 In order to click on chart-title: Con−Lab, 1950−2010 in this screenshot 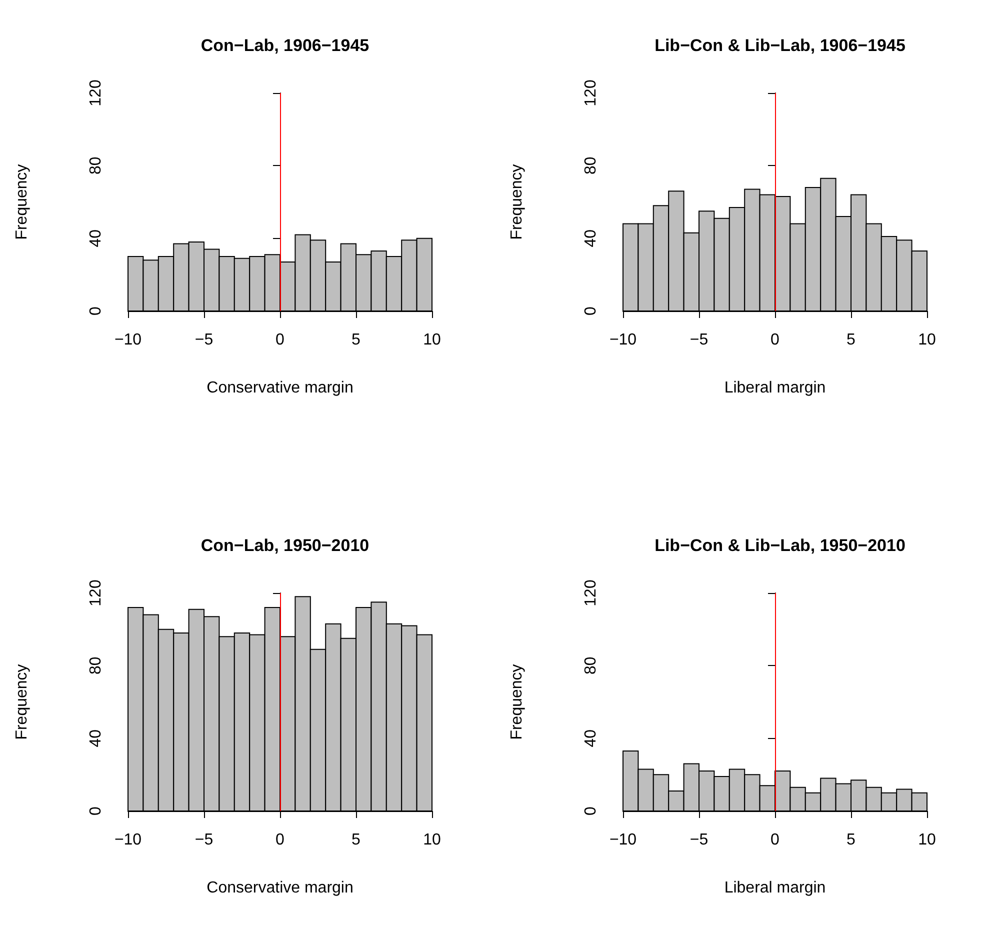, I will do `click(285, 545)`.